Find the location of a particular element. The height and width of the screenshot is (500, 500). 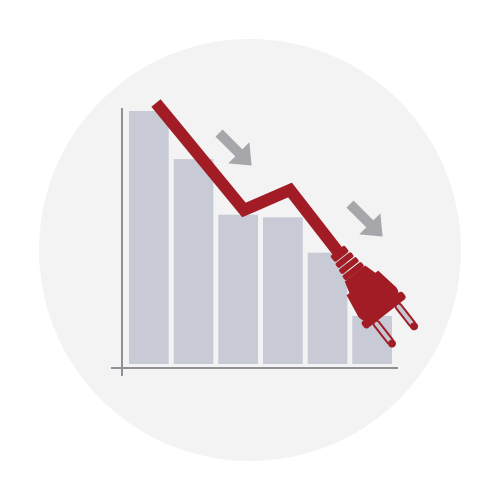

down-arrows is located at coordinates (299, 183).